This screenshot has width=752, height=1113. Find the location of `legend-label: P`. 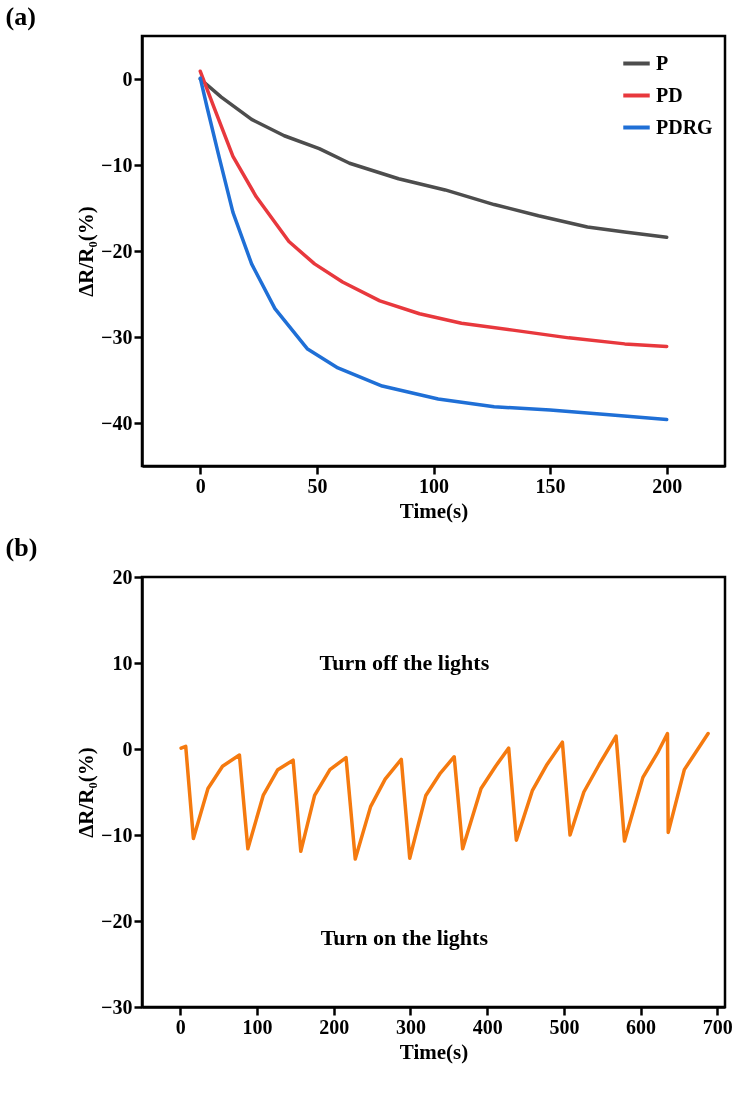

legend-label: P is located at coordinates (662, 62).